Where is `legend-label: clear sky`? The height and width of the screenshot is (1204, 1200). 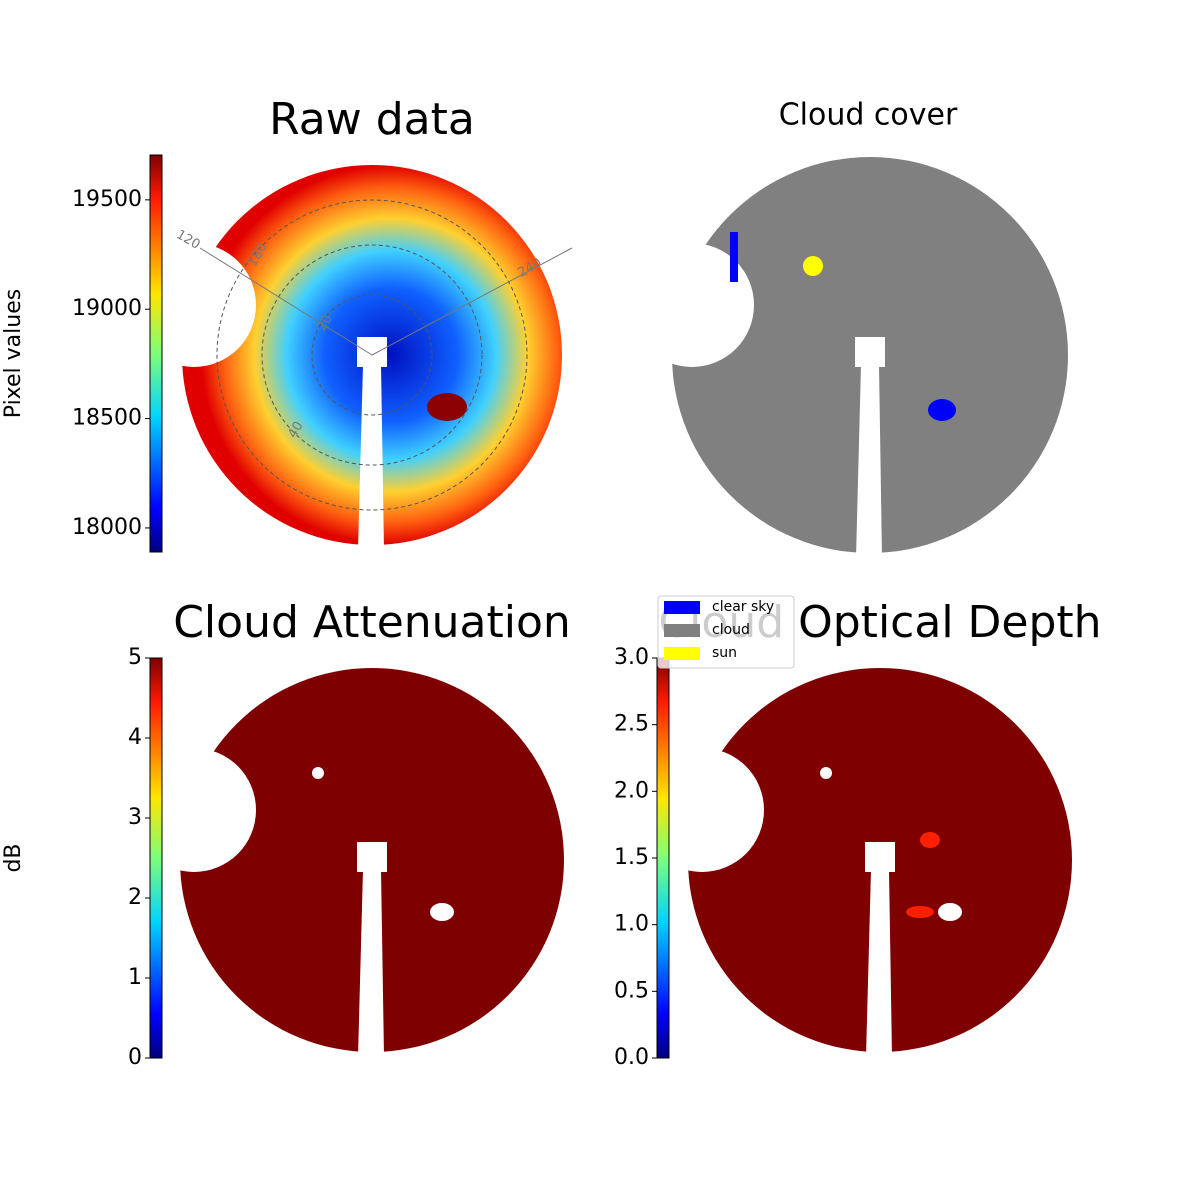 legend-label: clear sky is located at coordinates (743, 607).